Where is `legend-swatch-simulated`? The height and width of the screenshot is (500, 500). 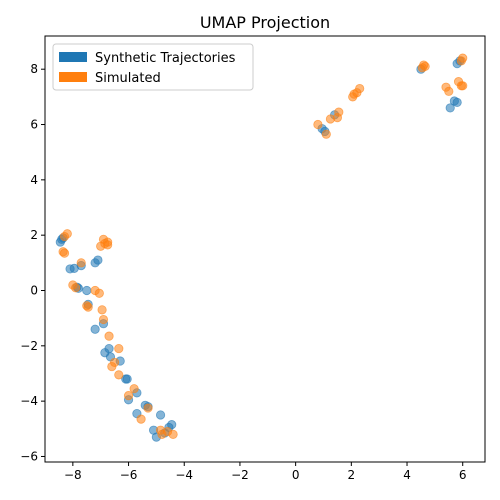 legend-swatch-simulated is located at coordinates (73, 77).